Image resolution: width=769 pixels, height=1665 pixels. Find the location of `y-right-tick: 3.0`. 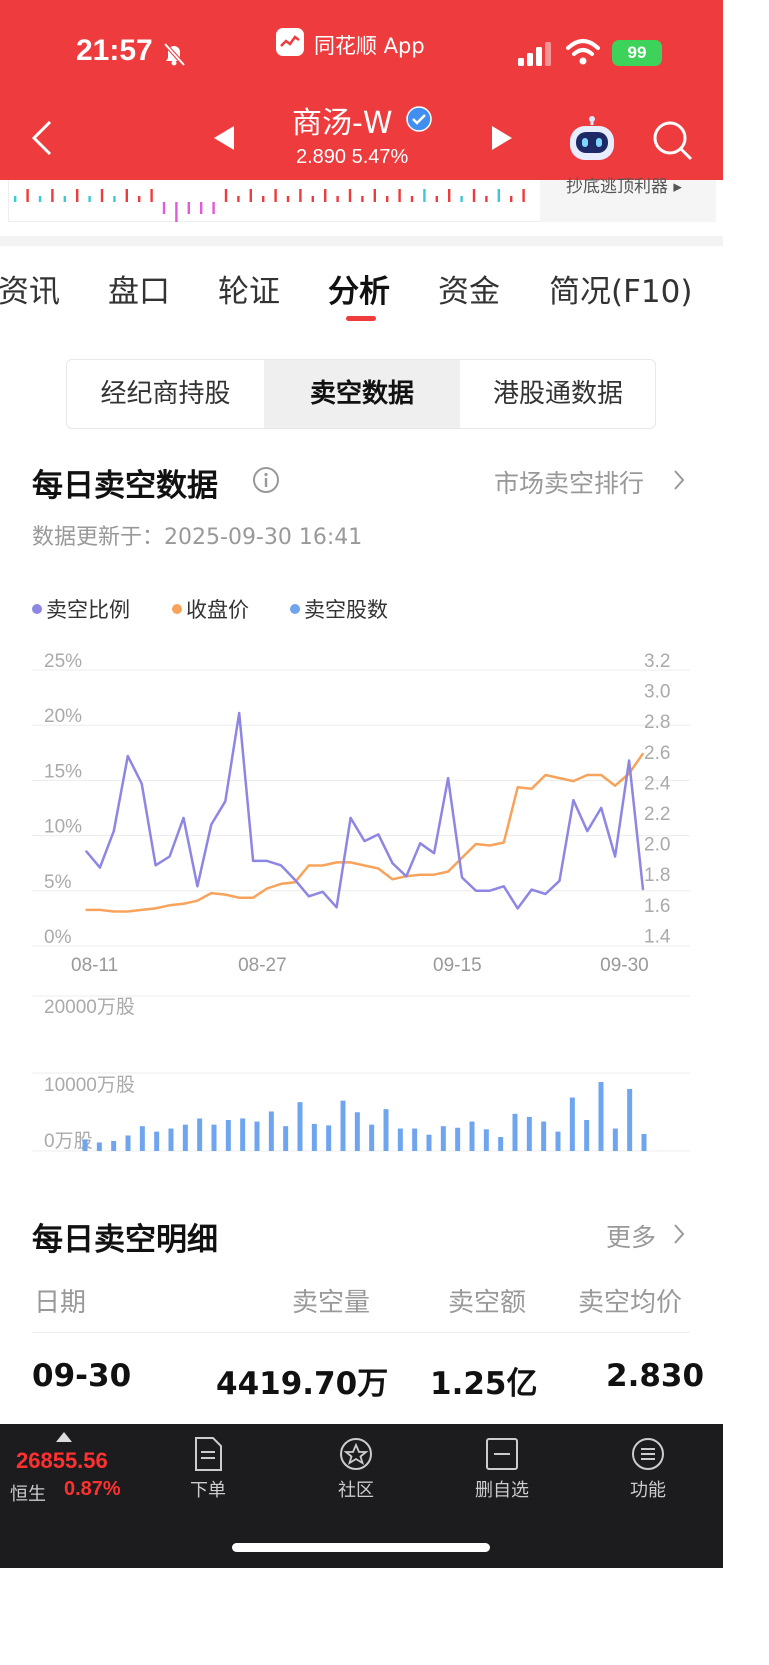

y-right-tick: 3.0 is located at coordinates (657, 692).